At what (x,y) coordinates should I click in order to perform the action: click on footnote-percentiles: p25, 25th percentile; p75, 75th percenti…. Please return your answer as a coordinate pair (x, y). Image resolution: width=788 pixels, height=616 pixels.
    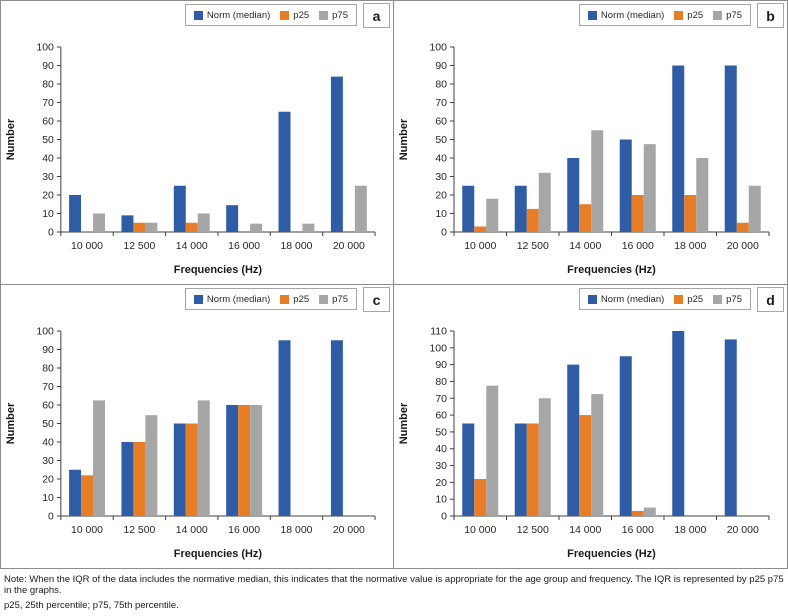
    Looking at the image, I should click on (91, 605).